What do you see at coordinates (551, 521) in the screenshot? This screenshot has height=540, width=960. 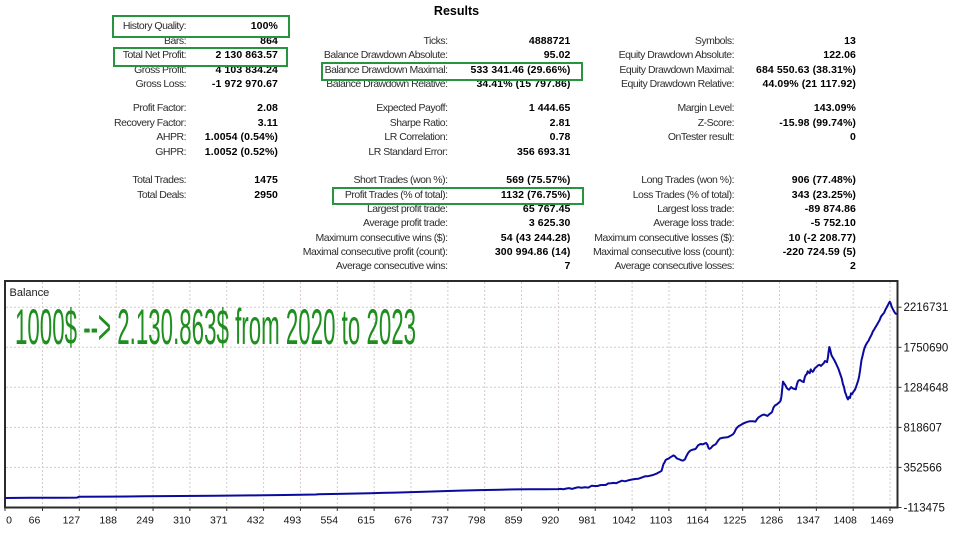 I see `svg-text: 920` at bounding box center [551, 521].